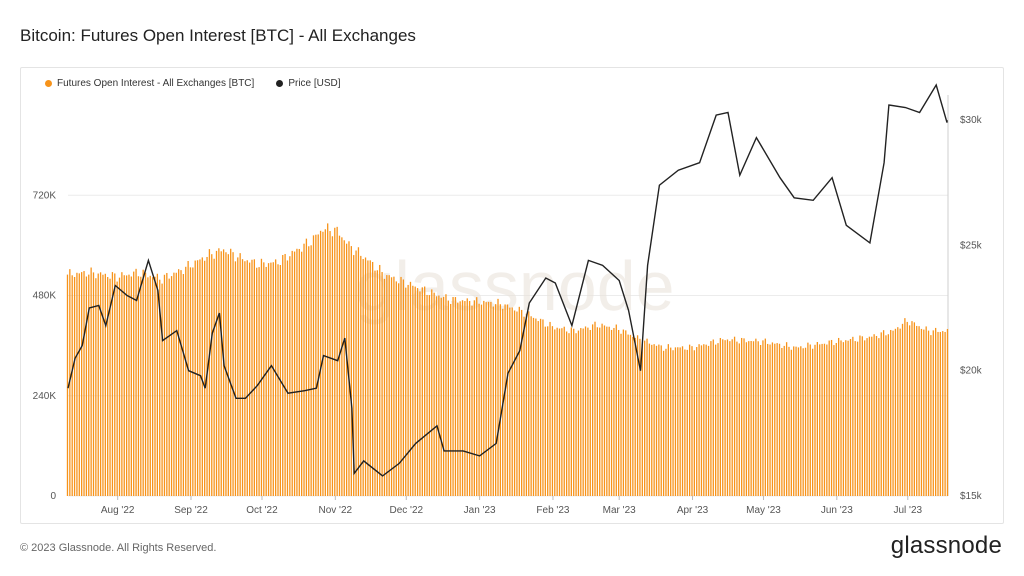  Describe the element at coordinates (262, 510) in the screenshot. I see `x-tick-label-2: Oct '22` at that location.